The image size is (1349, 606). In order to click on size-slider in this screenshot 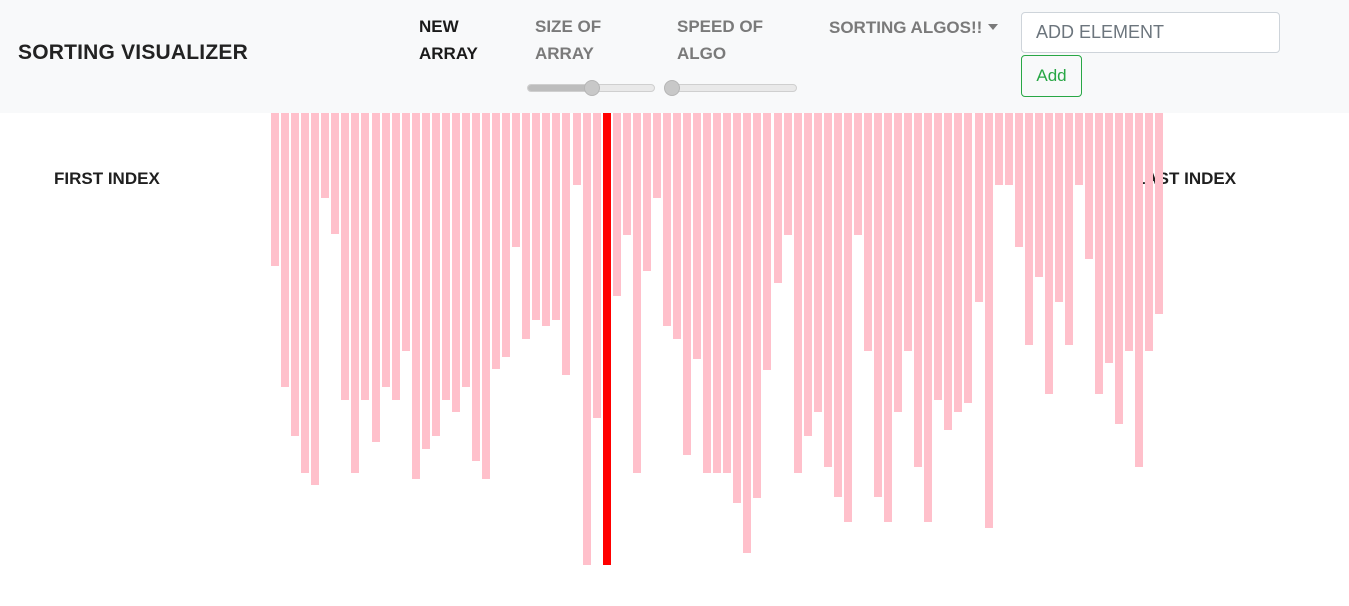, I will do `click(591, 88)`.